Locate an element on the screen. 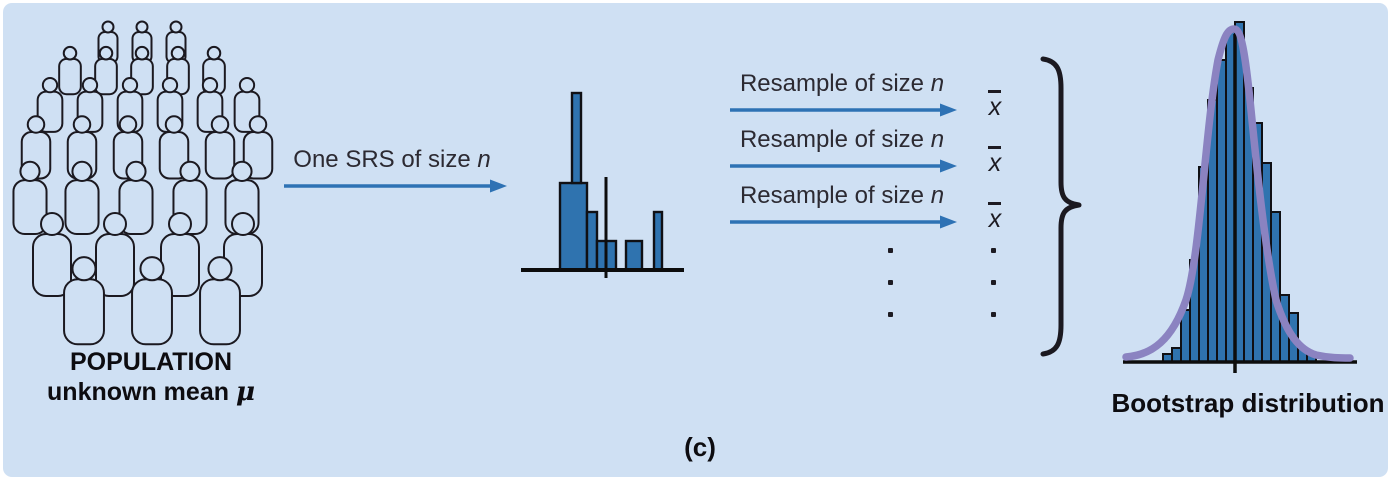  population-crowd-illustration is located at coordinates (143, 183).